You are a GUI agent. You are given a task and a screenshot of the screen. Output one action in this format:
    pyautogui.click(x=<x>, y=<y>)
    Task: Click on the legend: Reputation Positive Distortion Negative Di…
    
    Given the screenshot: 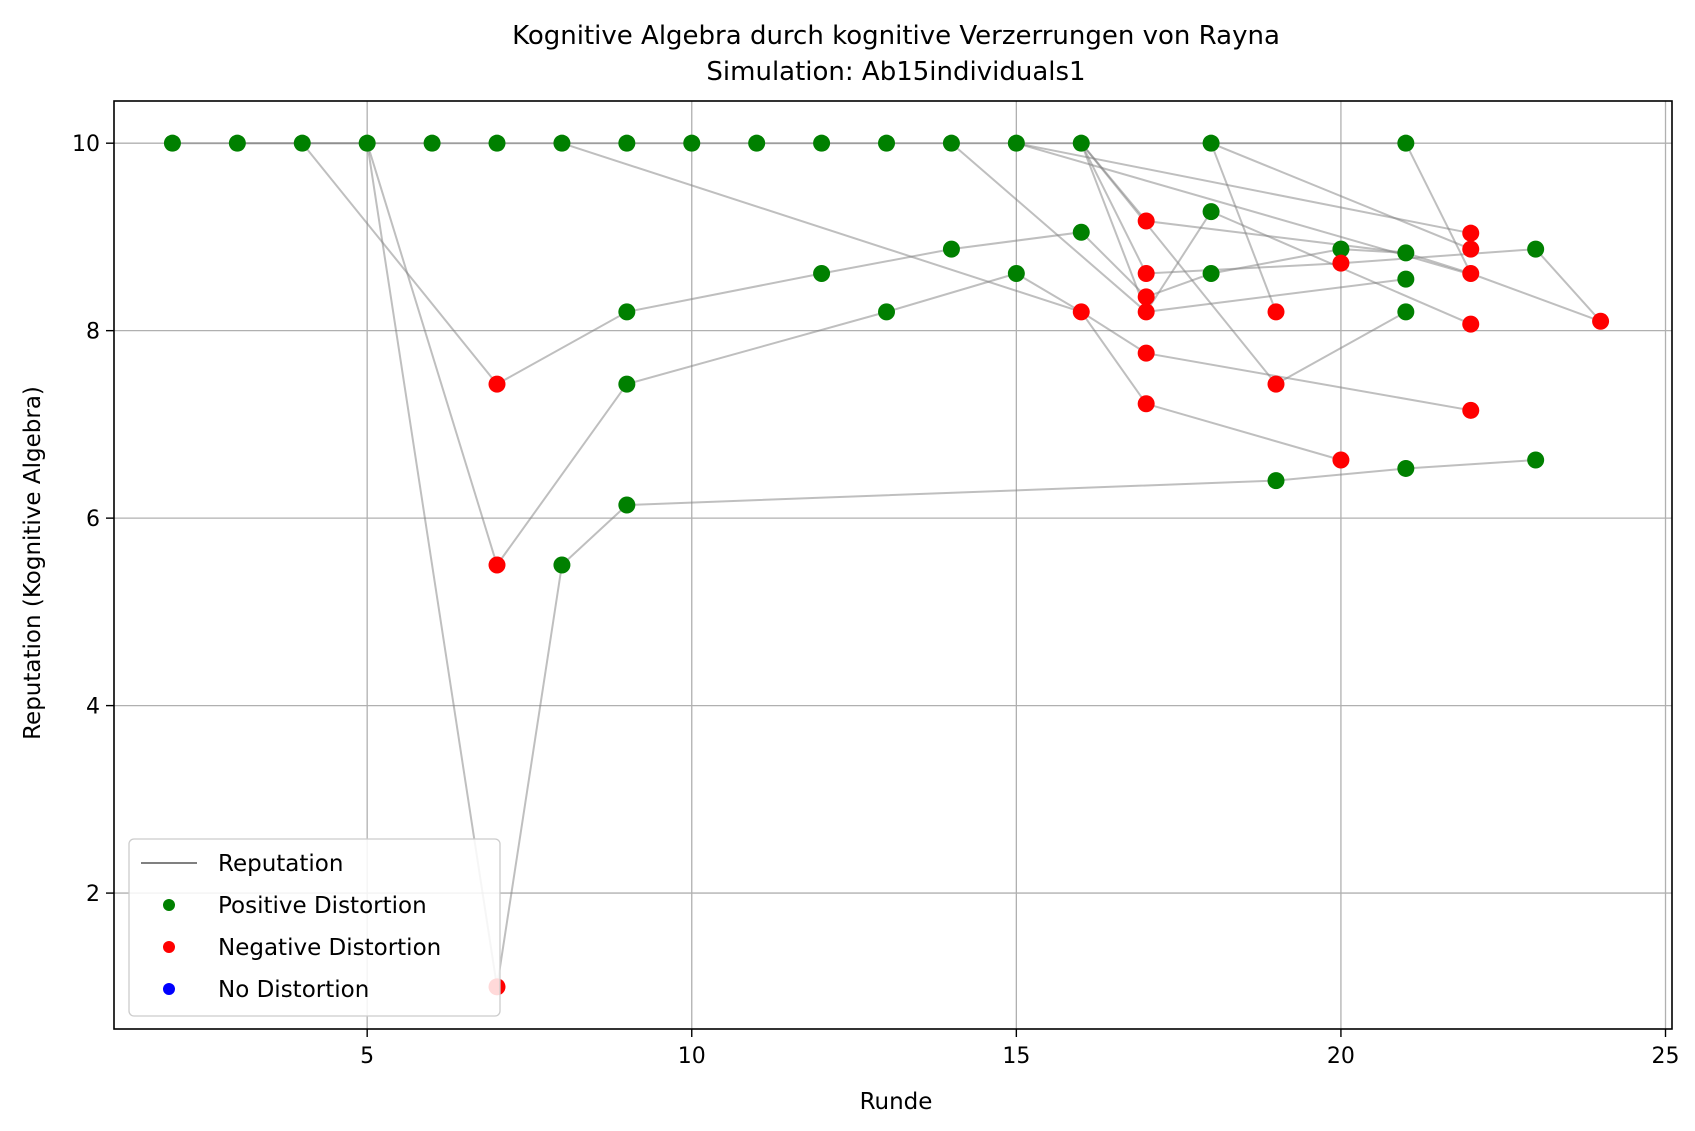 What is the action you would take?
    pyautogui.click(x=314, y=927)
    